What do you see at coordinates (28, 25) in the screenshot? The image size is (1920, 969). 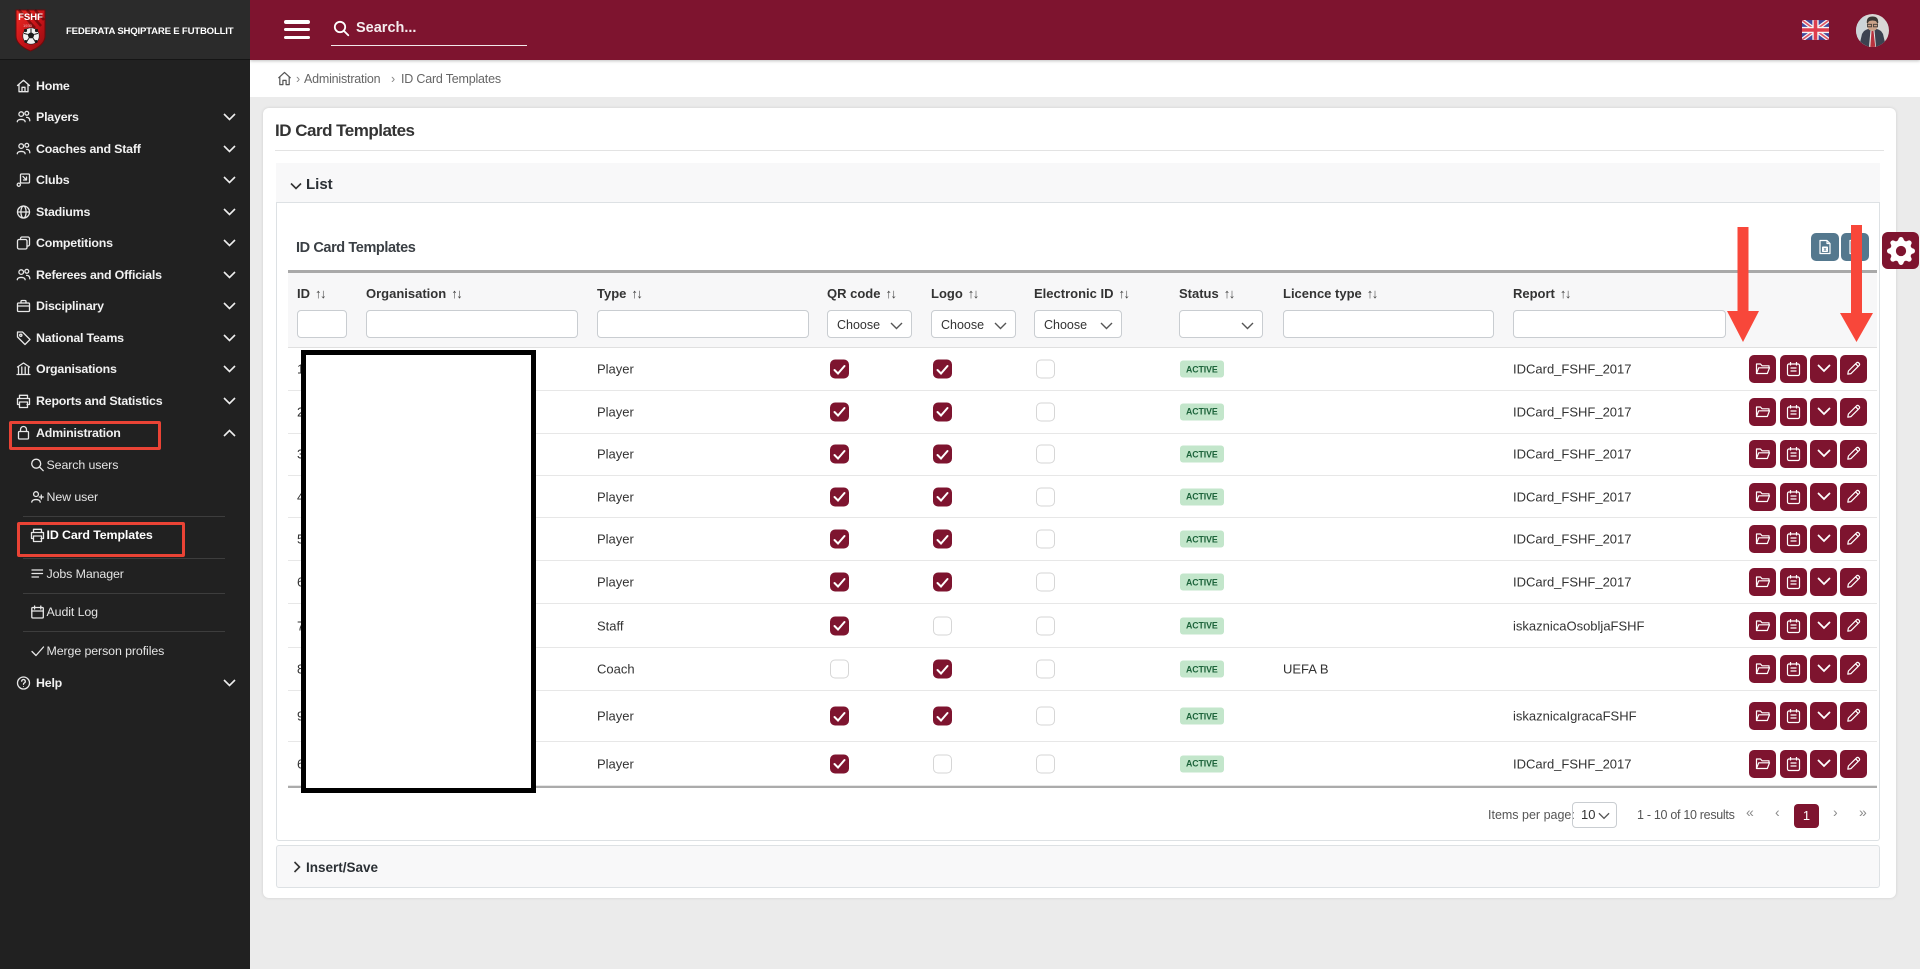 I see `svg-text: 1930` at bounding box center [28, 25].